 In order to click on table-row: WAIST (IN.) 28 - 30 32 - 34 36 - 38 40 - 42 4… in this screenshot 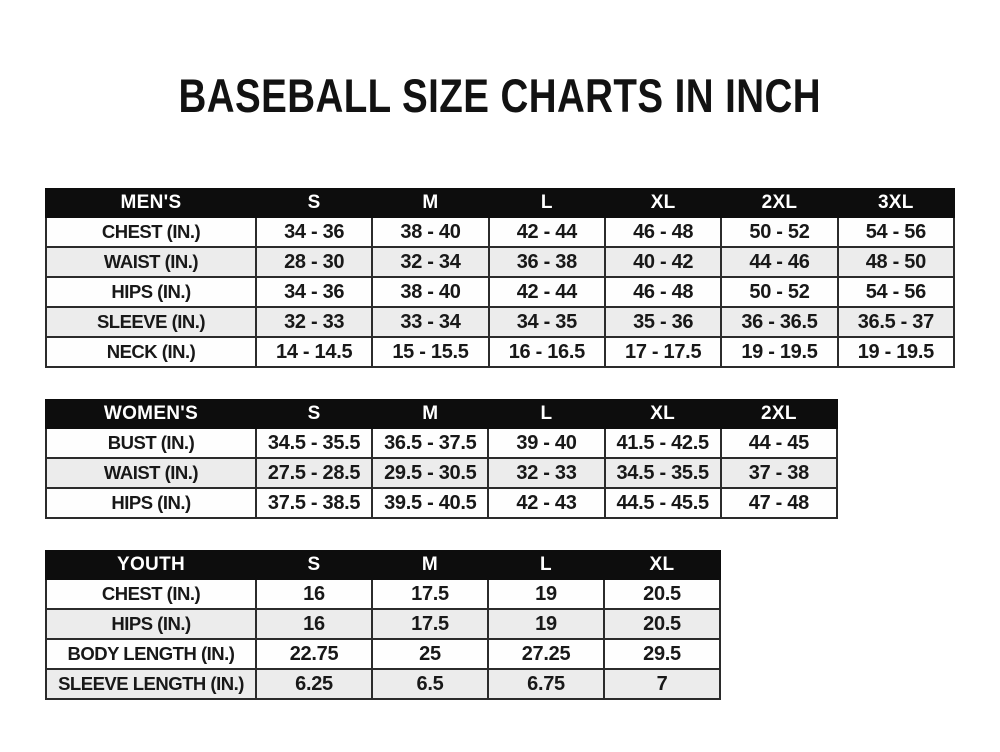, I will do `click(500, 262)`.